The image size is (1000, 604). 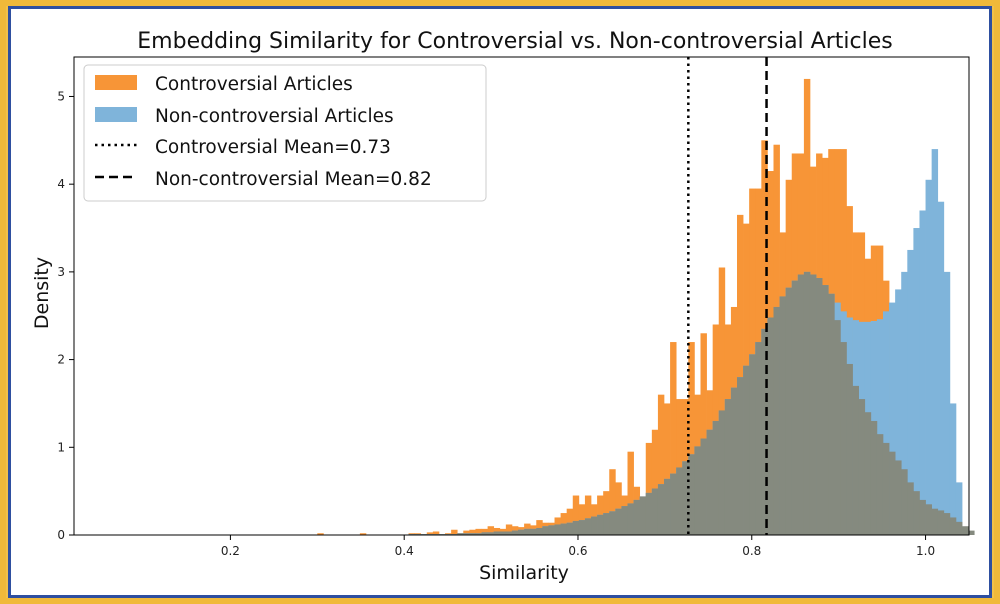 I want to click on legend-label-controversial-mean: Controversial Mean=0.73, so click(x=273, y=147).